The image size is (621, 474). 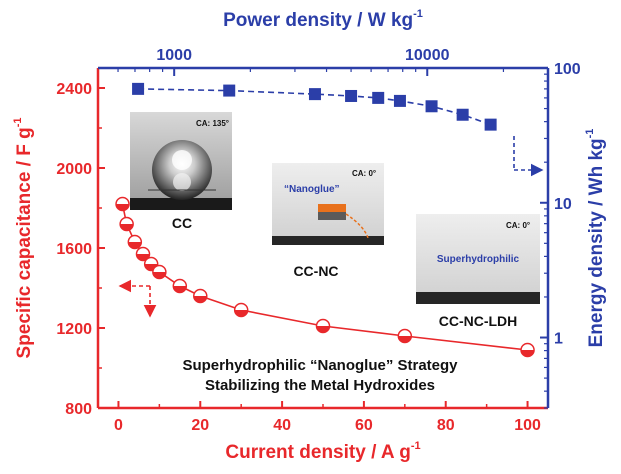 What do you see at coordinates (181, 161) in the screenshot?
I see `inset-cc: CA: 135°` at bounding box center [181, 161].